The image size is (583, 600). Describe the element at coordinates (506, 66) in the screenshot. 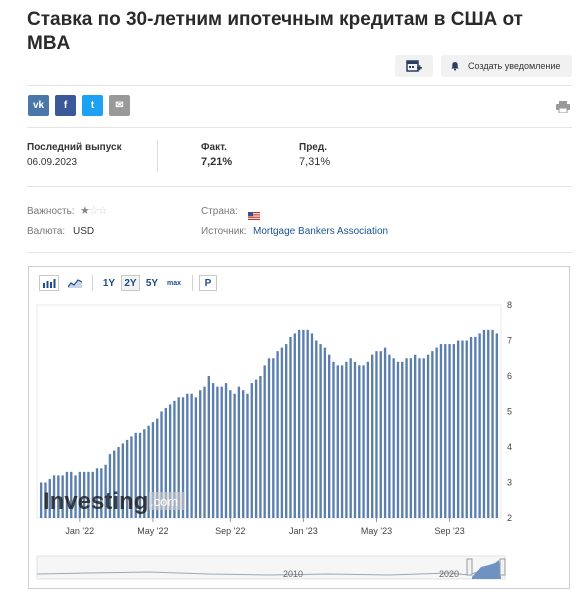

I see `create-alert-button: Создать уведомление` at that location.